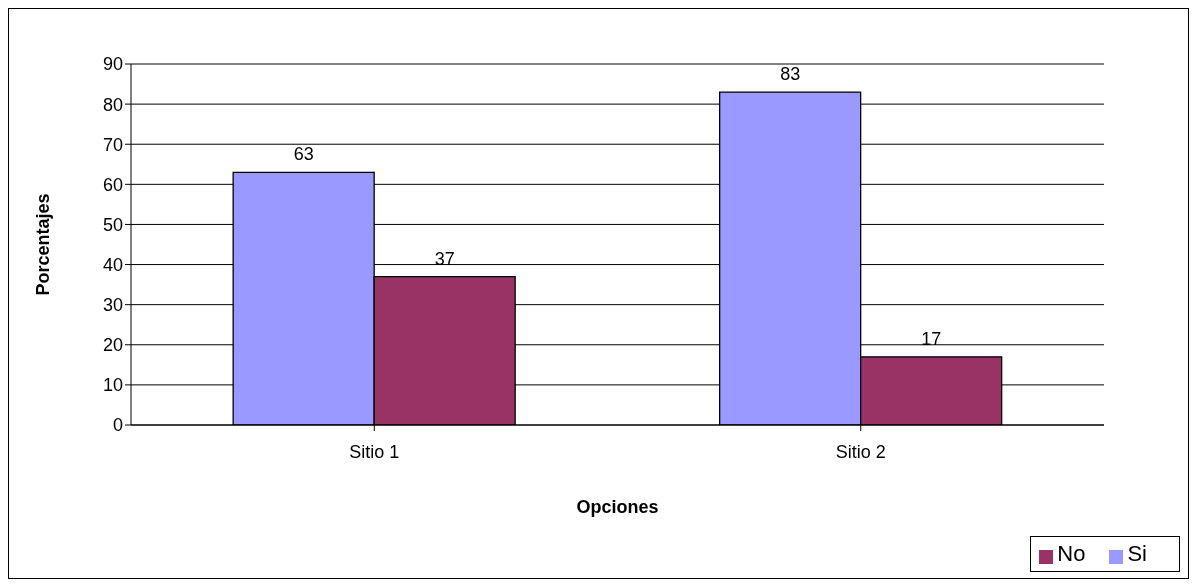 The width and height of the screenshot is (1197, 587). I want to click on y-tick-label: 10, so click(112, 385).